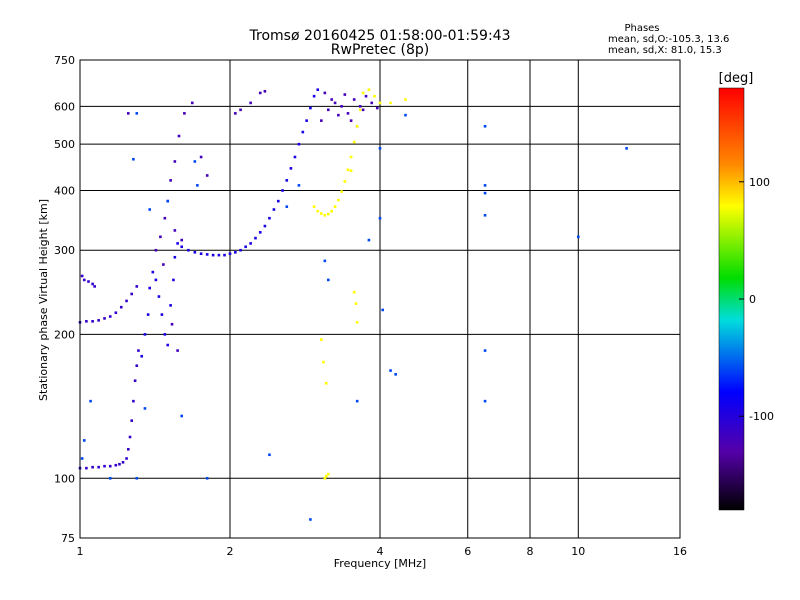  I want to click on colorbar-label: [deg], so click(736, 78).